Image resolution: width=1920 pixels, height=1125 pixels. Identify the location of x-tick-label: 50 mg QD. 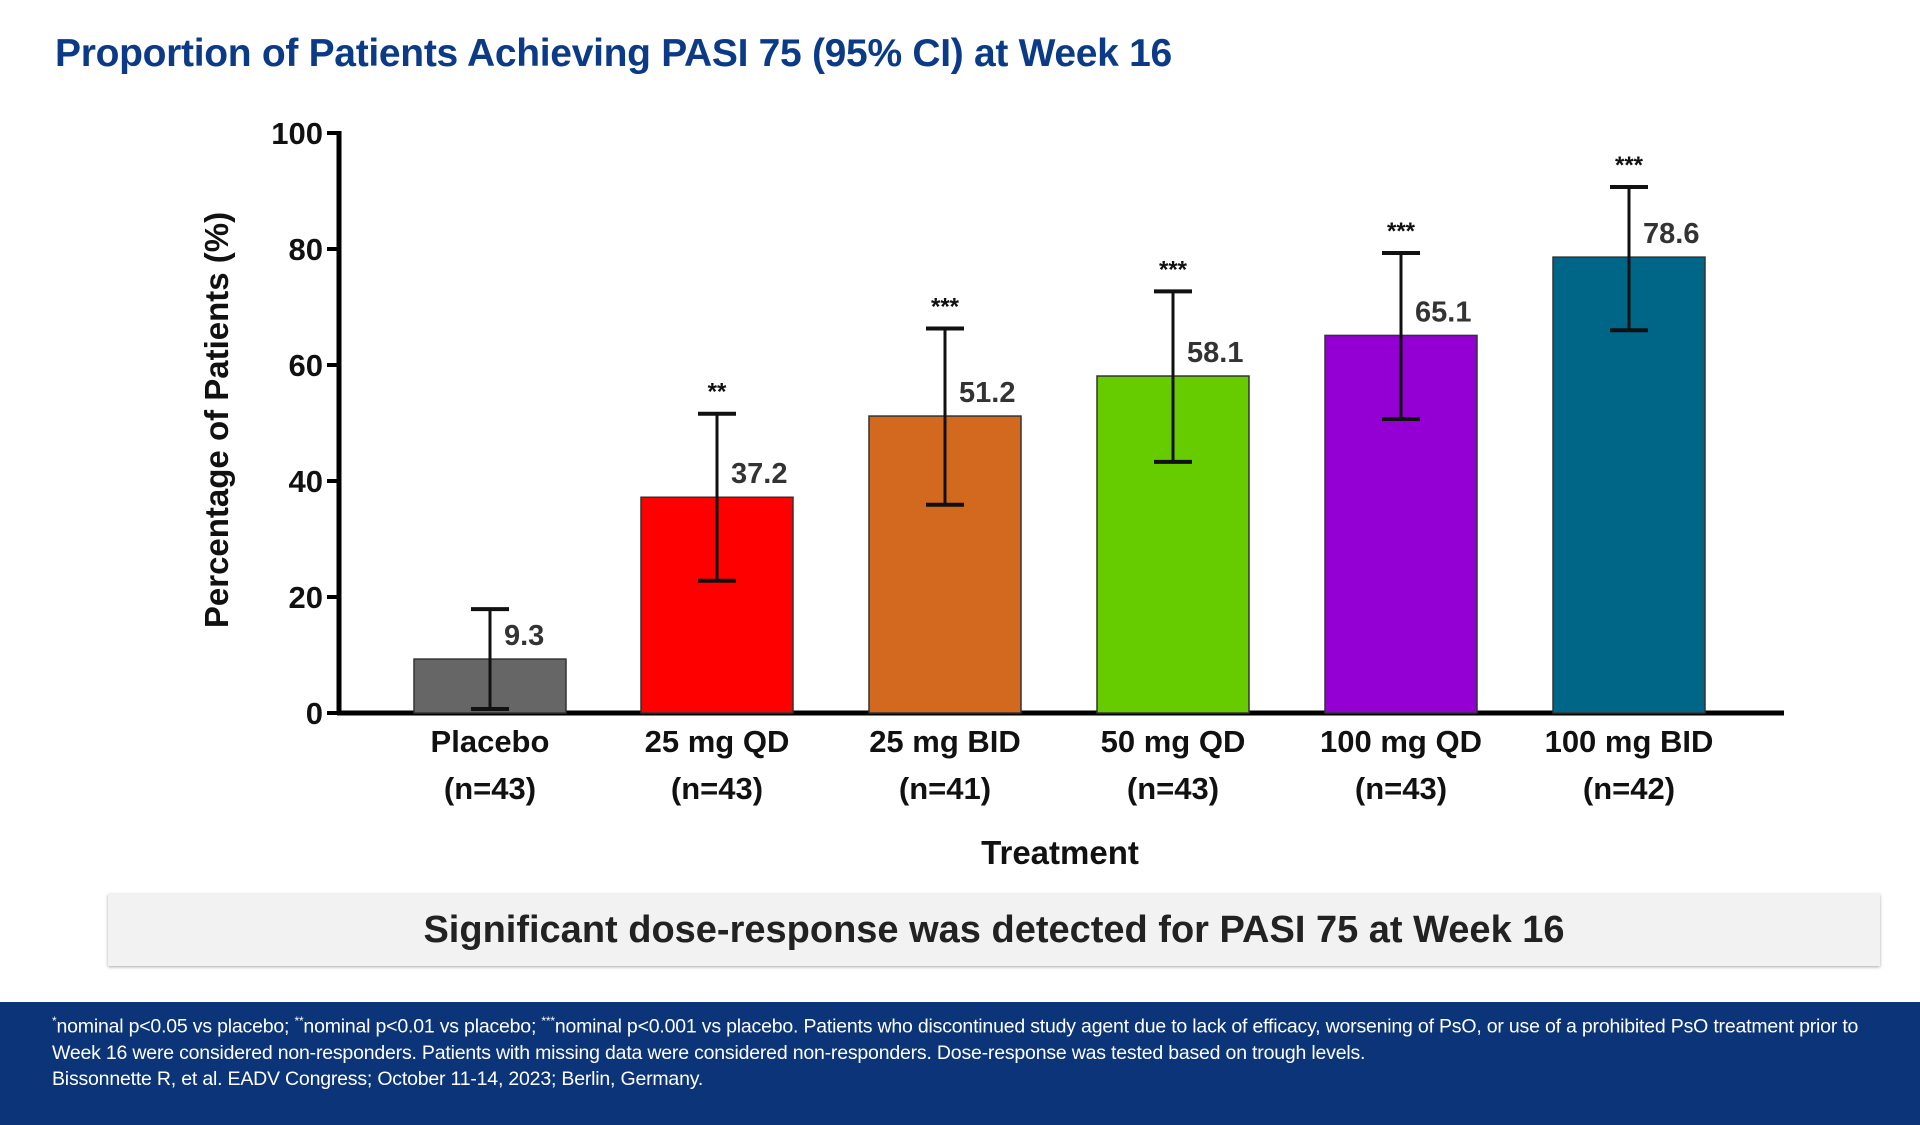
(1173, 741).